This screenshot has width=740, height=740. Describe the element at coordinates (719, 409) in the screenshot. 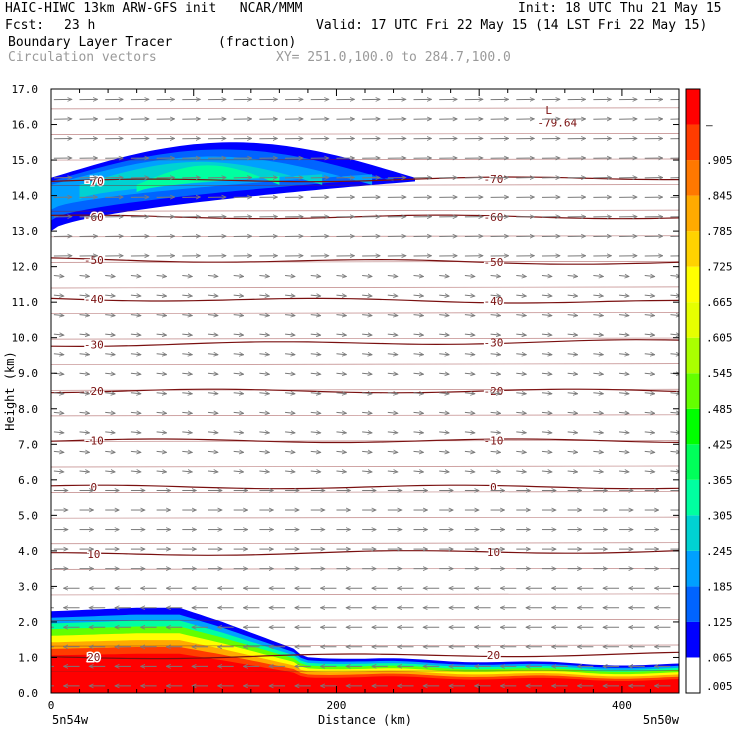

I see `colorbar-label: .485` at that location.